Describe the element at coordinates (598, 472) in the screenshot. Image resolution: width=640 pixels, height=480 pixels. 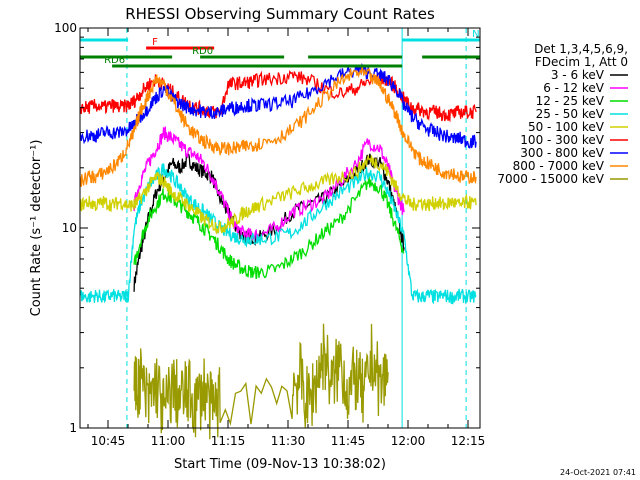
I see `generated-timestamp: 24-Oct-2021 07:41` at that location.